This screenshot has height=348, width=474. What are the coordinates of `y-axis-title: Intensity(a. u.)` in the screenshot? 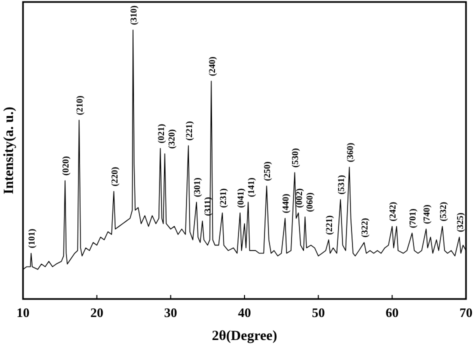 It's located at (9, 150).